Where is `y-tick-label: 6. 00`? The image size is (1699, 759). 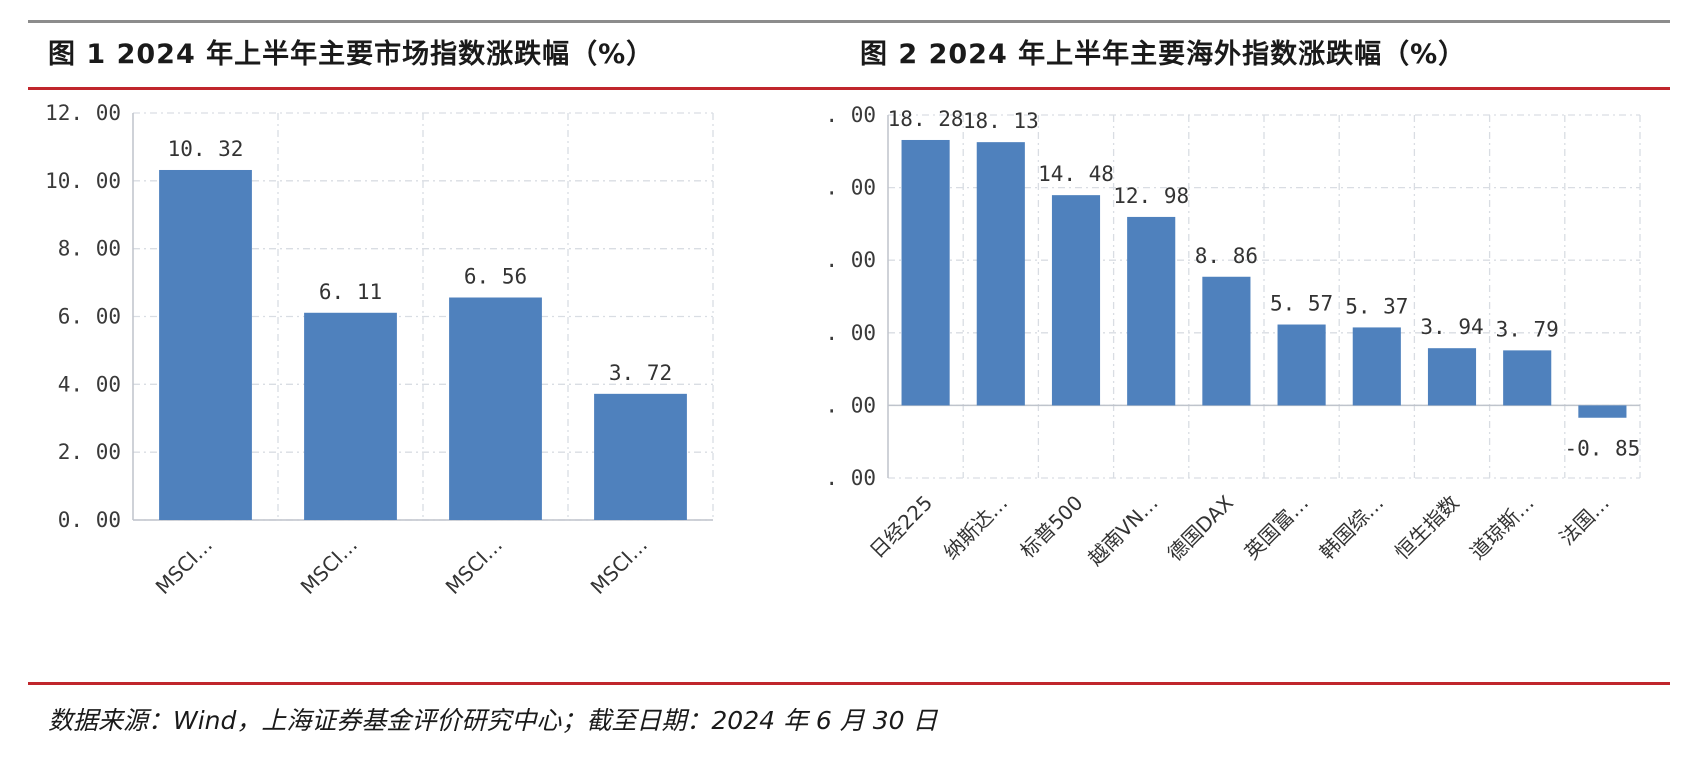
y-tick-label: 6. 00 is located at coordinates (89, 317).